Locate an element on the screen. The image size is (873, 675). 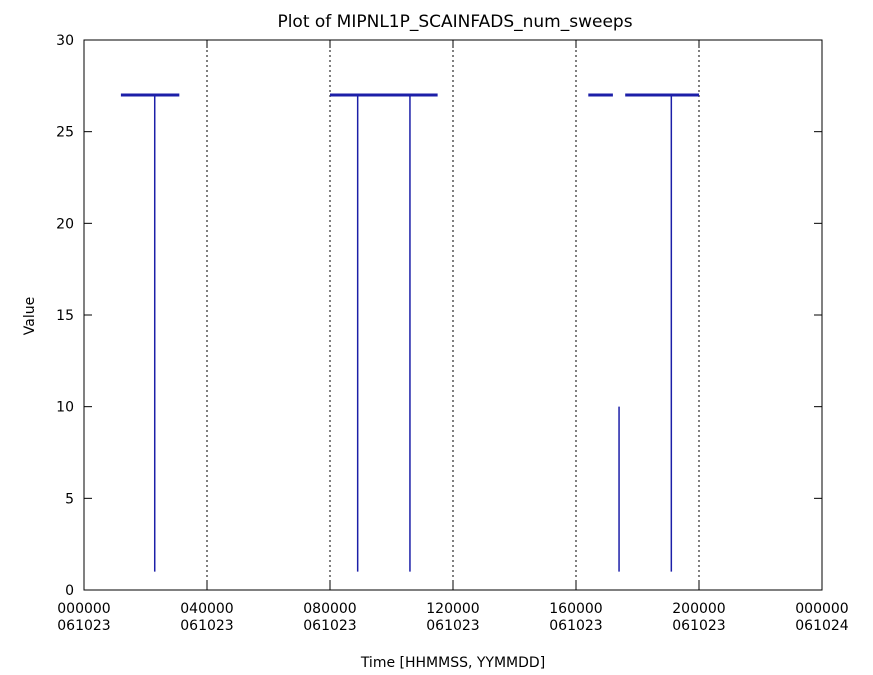
x-tick-label-date: 061024 is located at coordinates (822, 626).